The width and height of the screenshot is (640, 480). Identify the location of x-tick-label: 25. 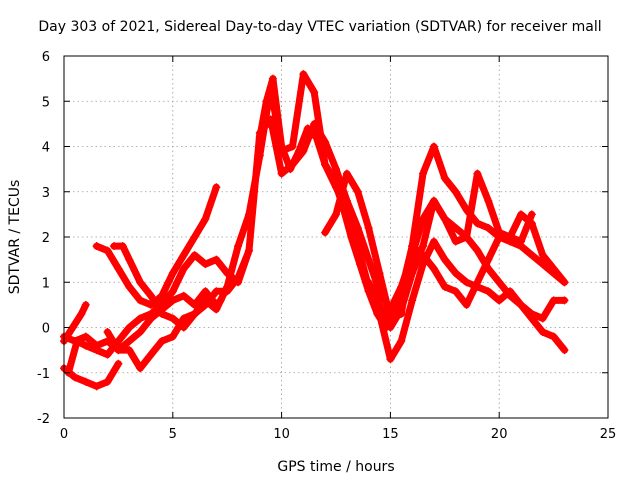
(608, 434).